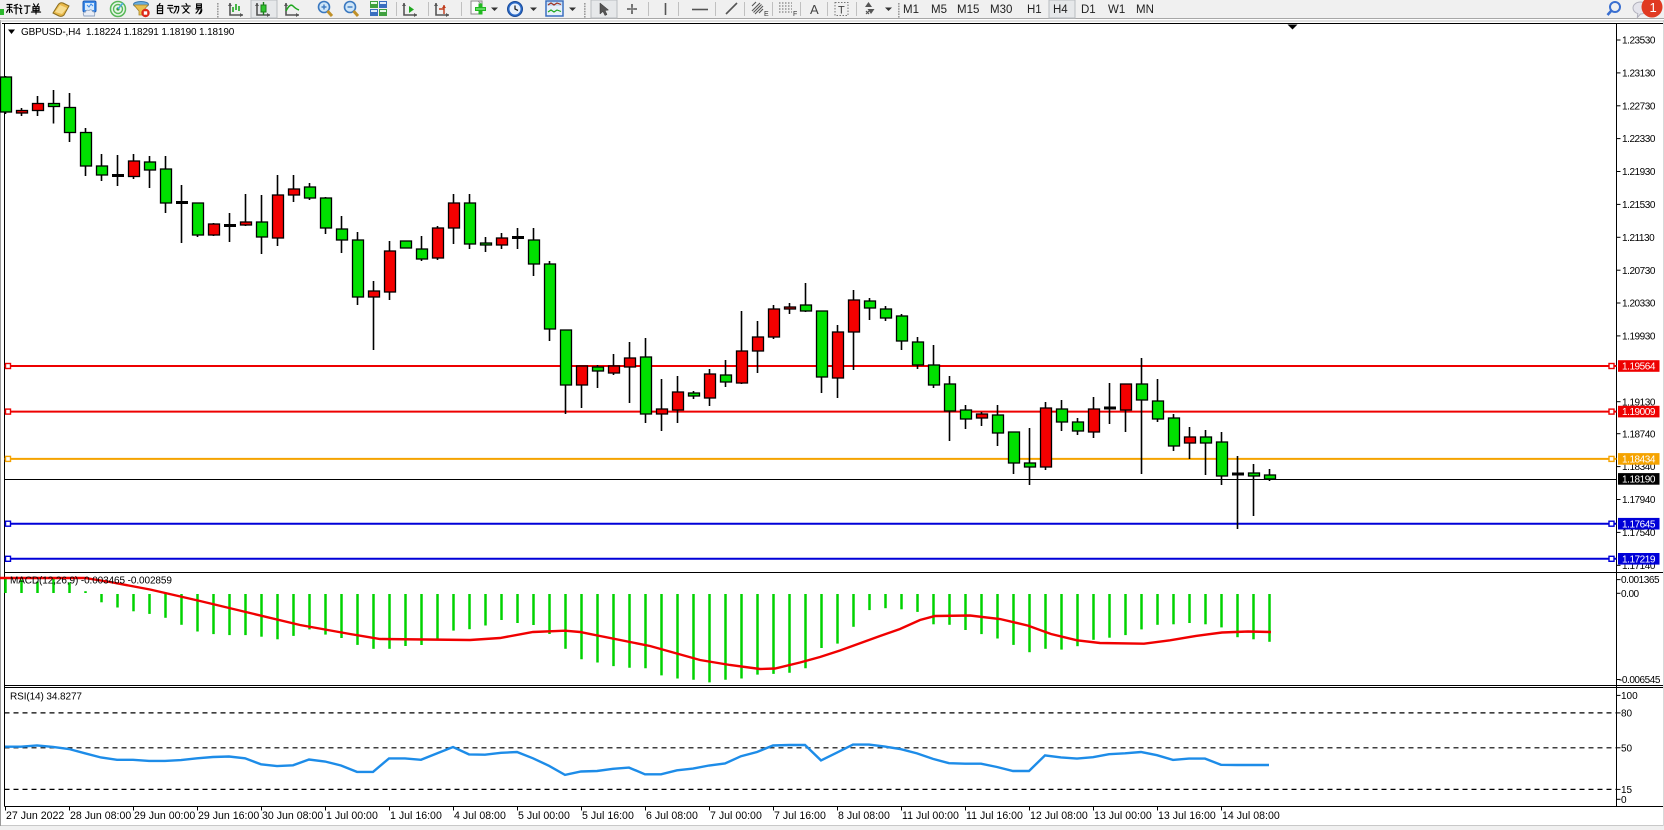  What do you see at coordinates (795, 14) in the screenshot?
I see `svg-text: F` at bounding box center [795, 14].